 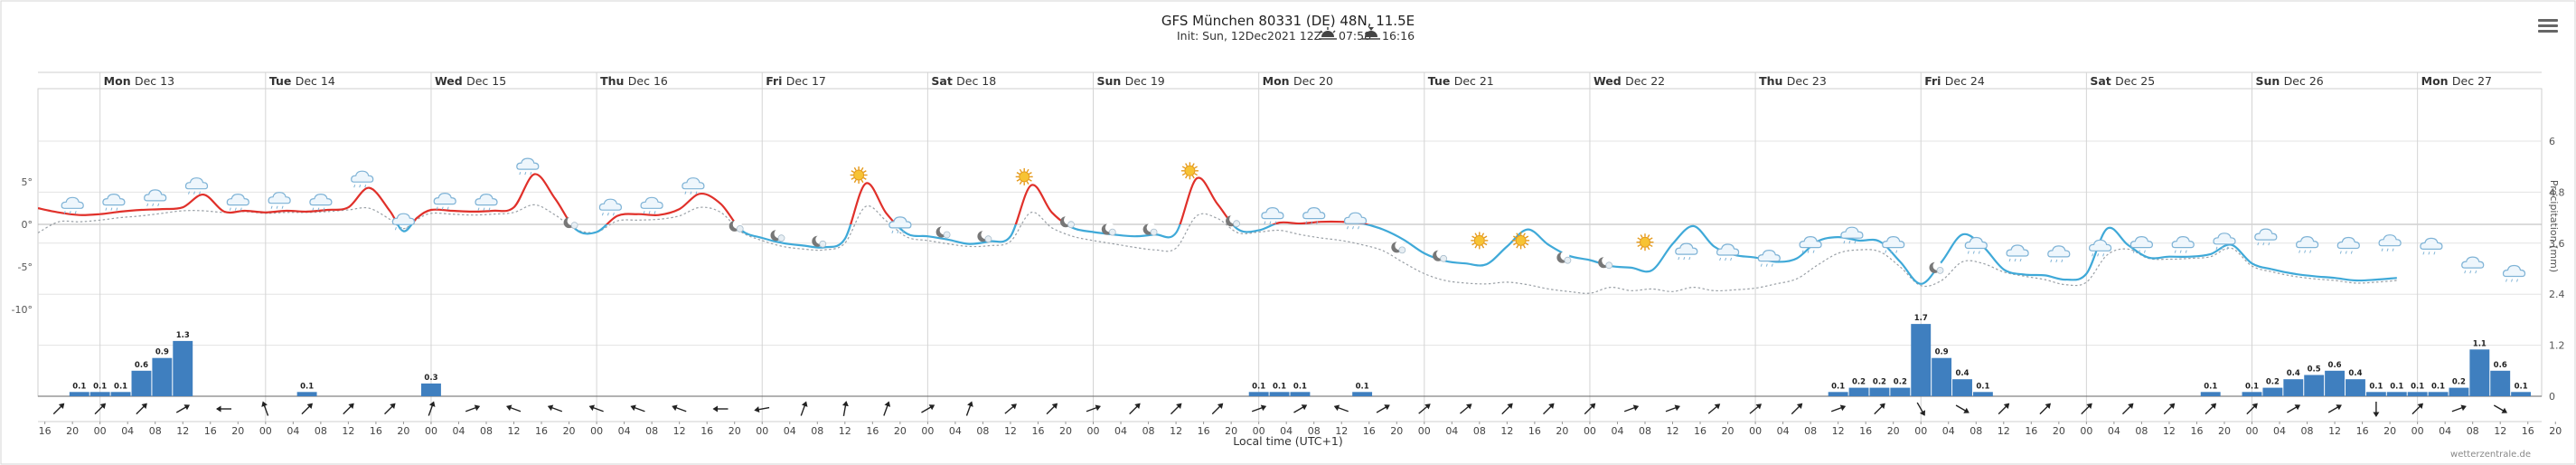 I want to click on day-label-date: Dec 23, so click(x=1807, y=81).